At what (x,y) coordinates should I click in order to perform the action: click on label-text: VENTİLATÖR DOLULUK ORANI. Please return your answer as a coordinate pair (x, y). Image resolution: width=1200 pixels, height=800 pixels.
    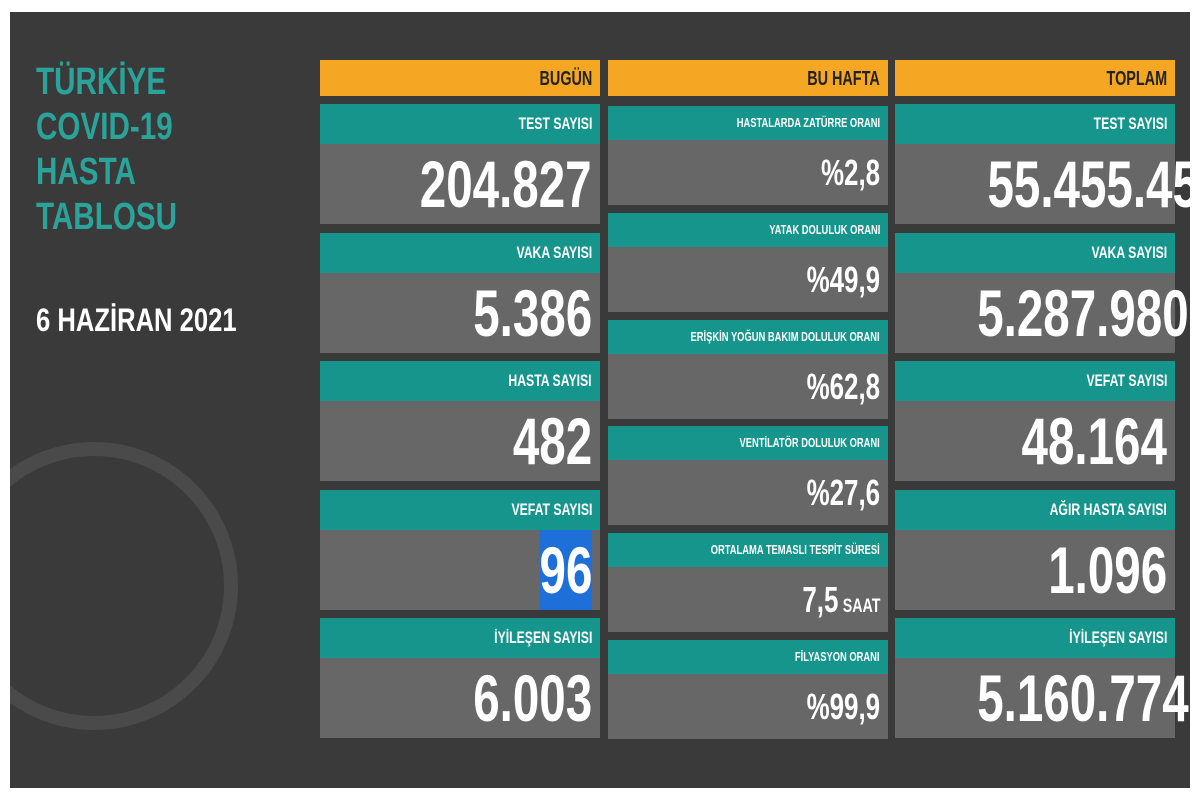
    Looking at the image, I should click on (809, 443).